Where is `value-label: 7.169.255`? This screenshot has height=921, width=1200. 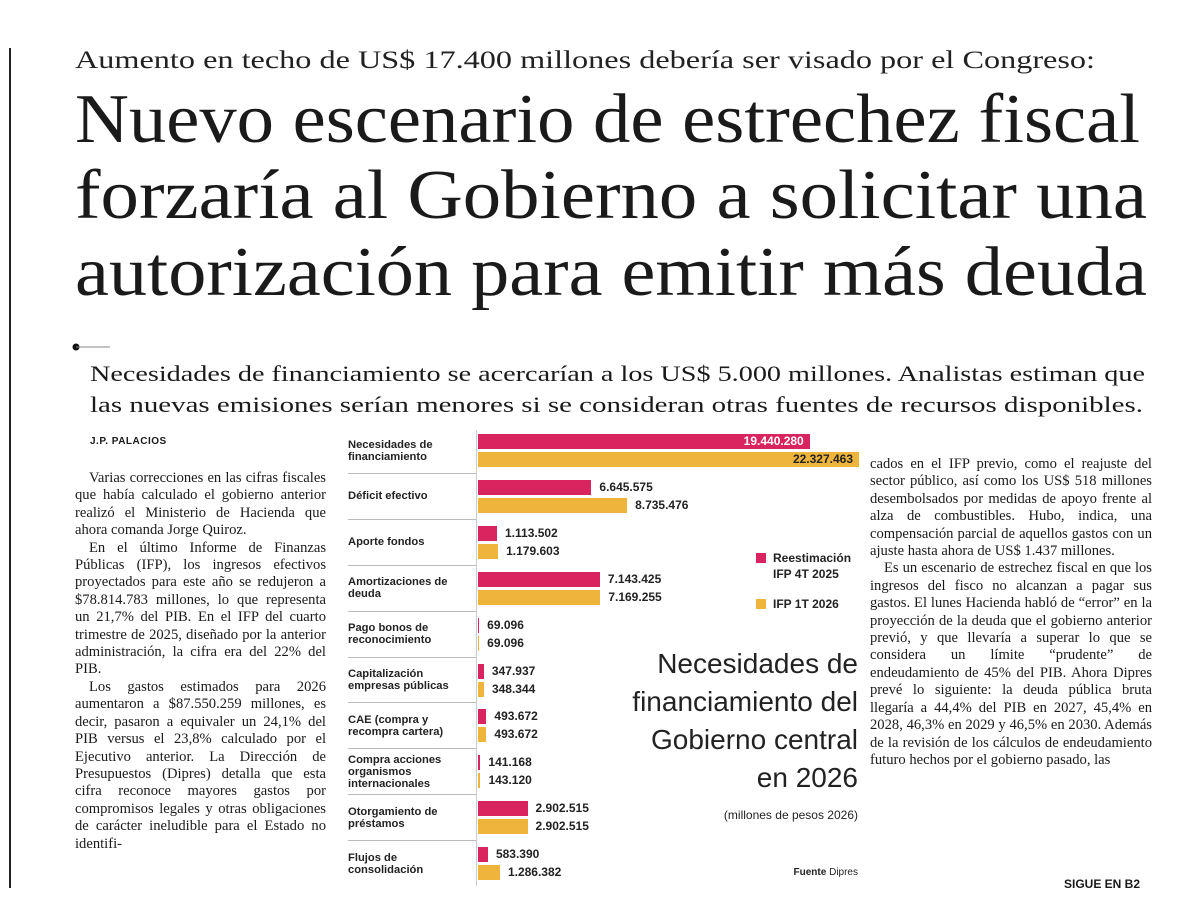
value-label: 7.169.255 is located at coordinates (635, 596).